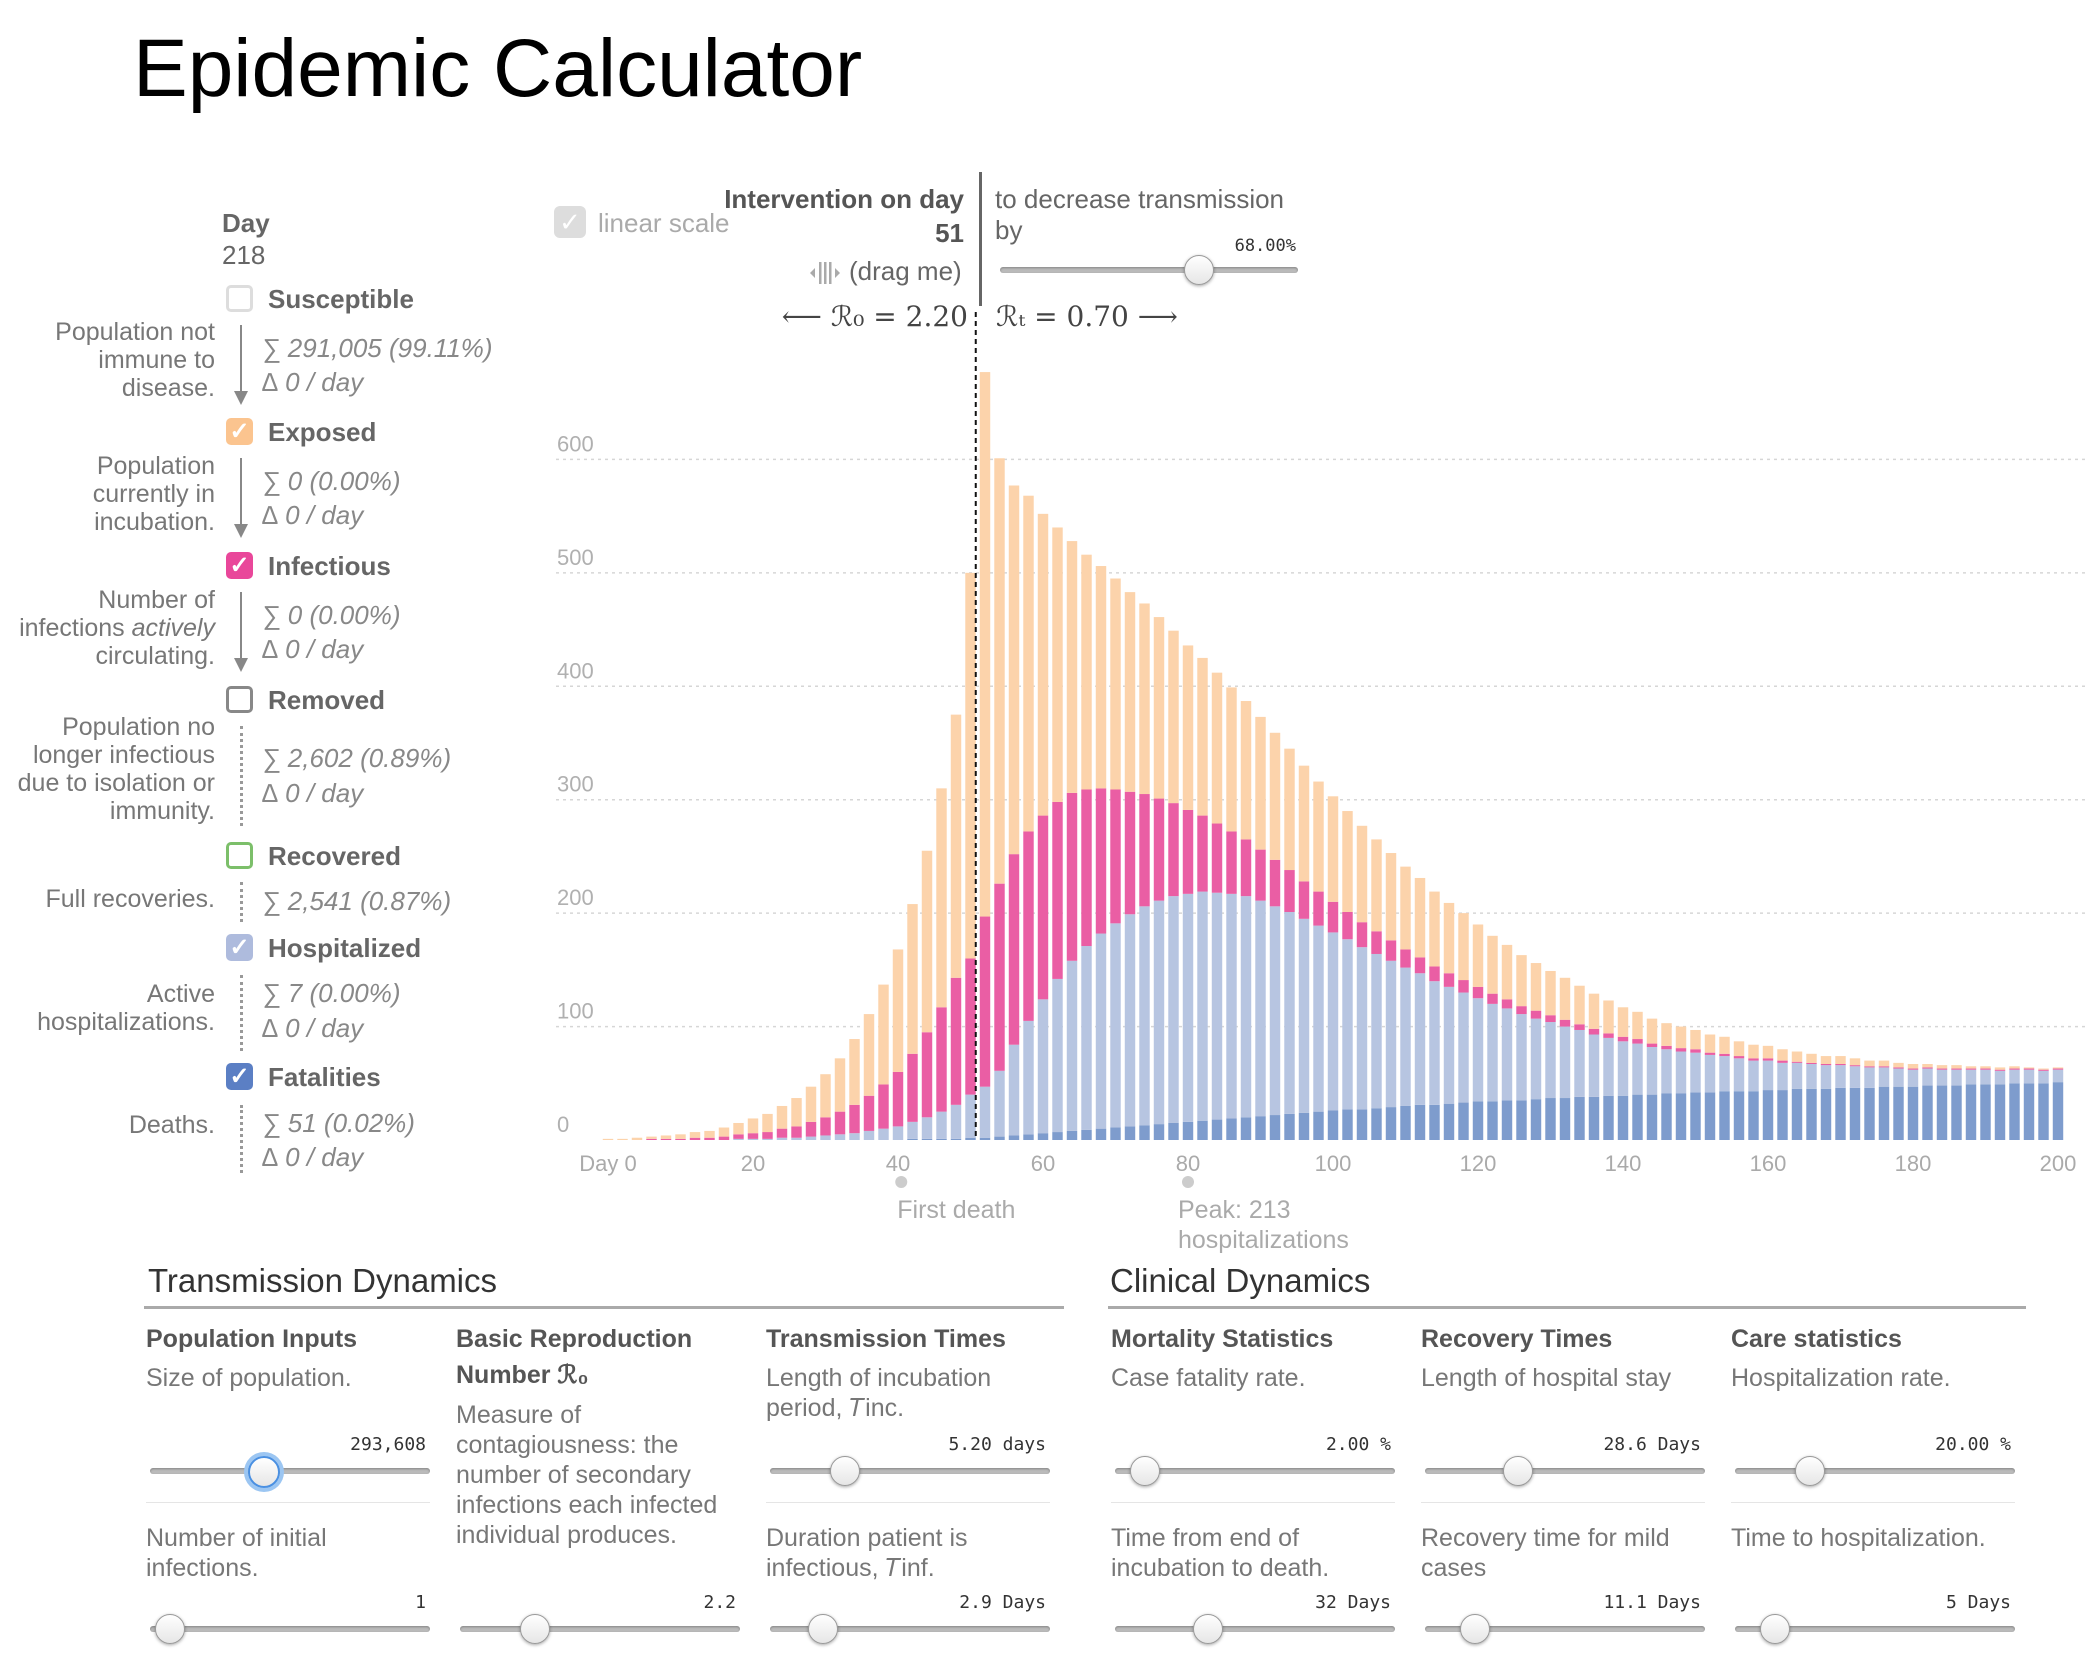  What do you see at coordinates (498, 68) in the screenshot?
I see `page-title: Epidemic Calculator` at bounding box center [498, 68].